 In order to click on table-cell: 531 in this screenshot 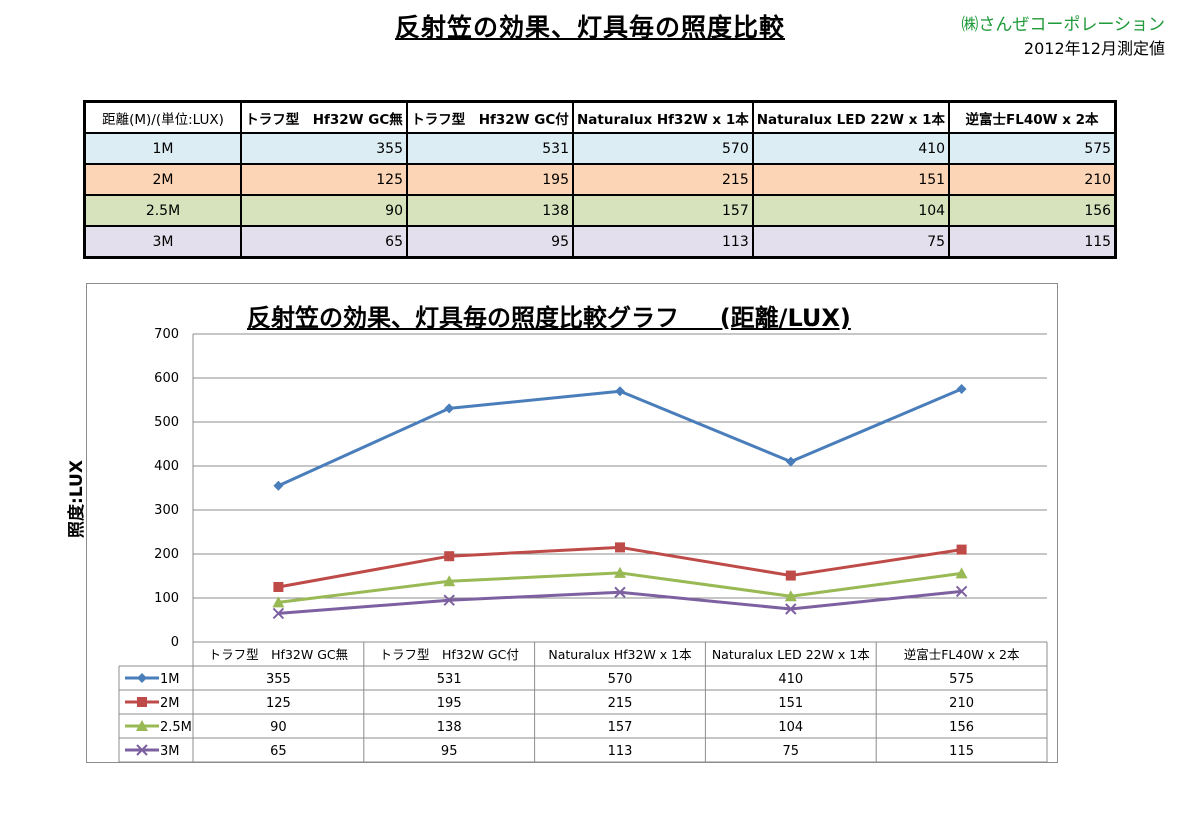, I will do `click(490, 148)`.